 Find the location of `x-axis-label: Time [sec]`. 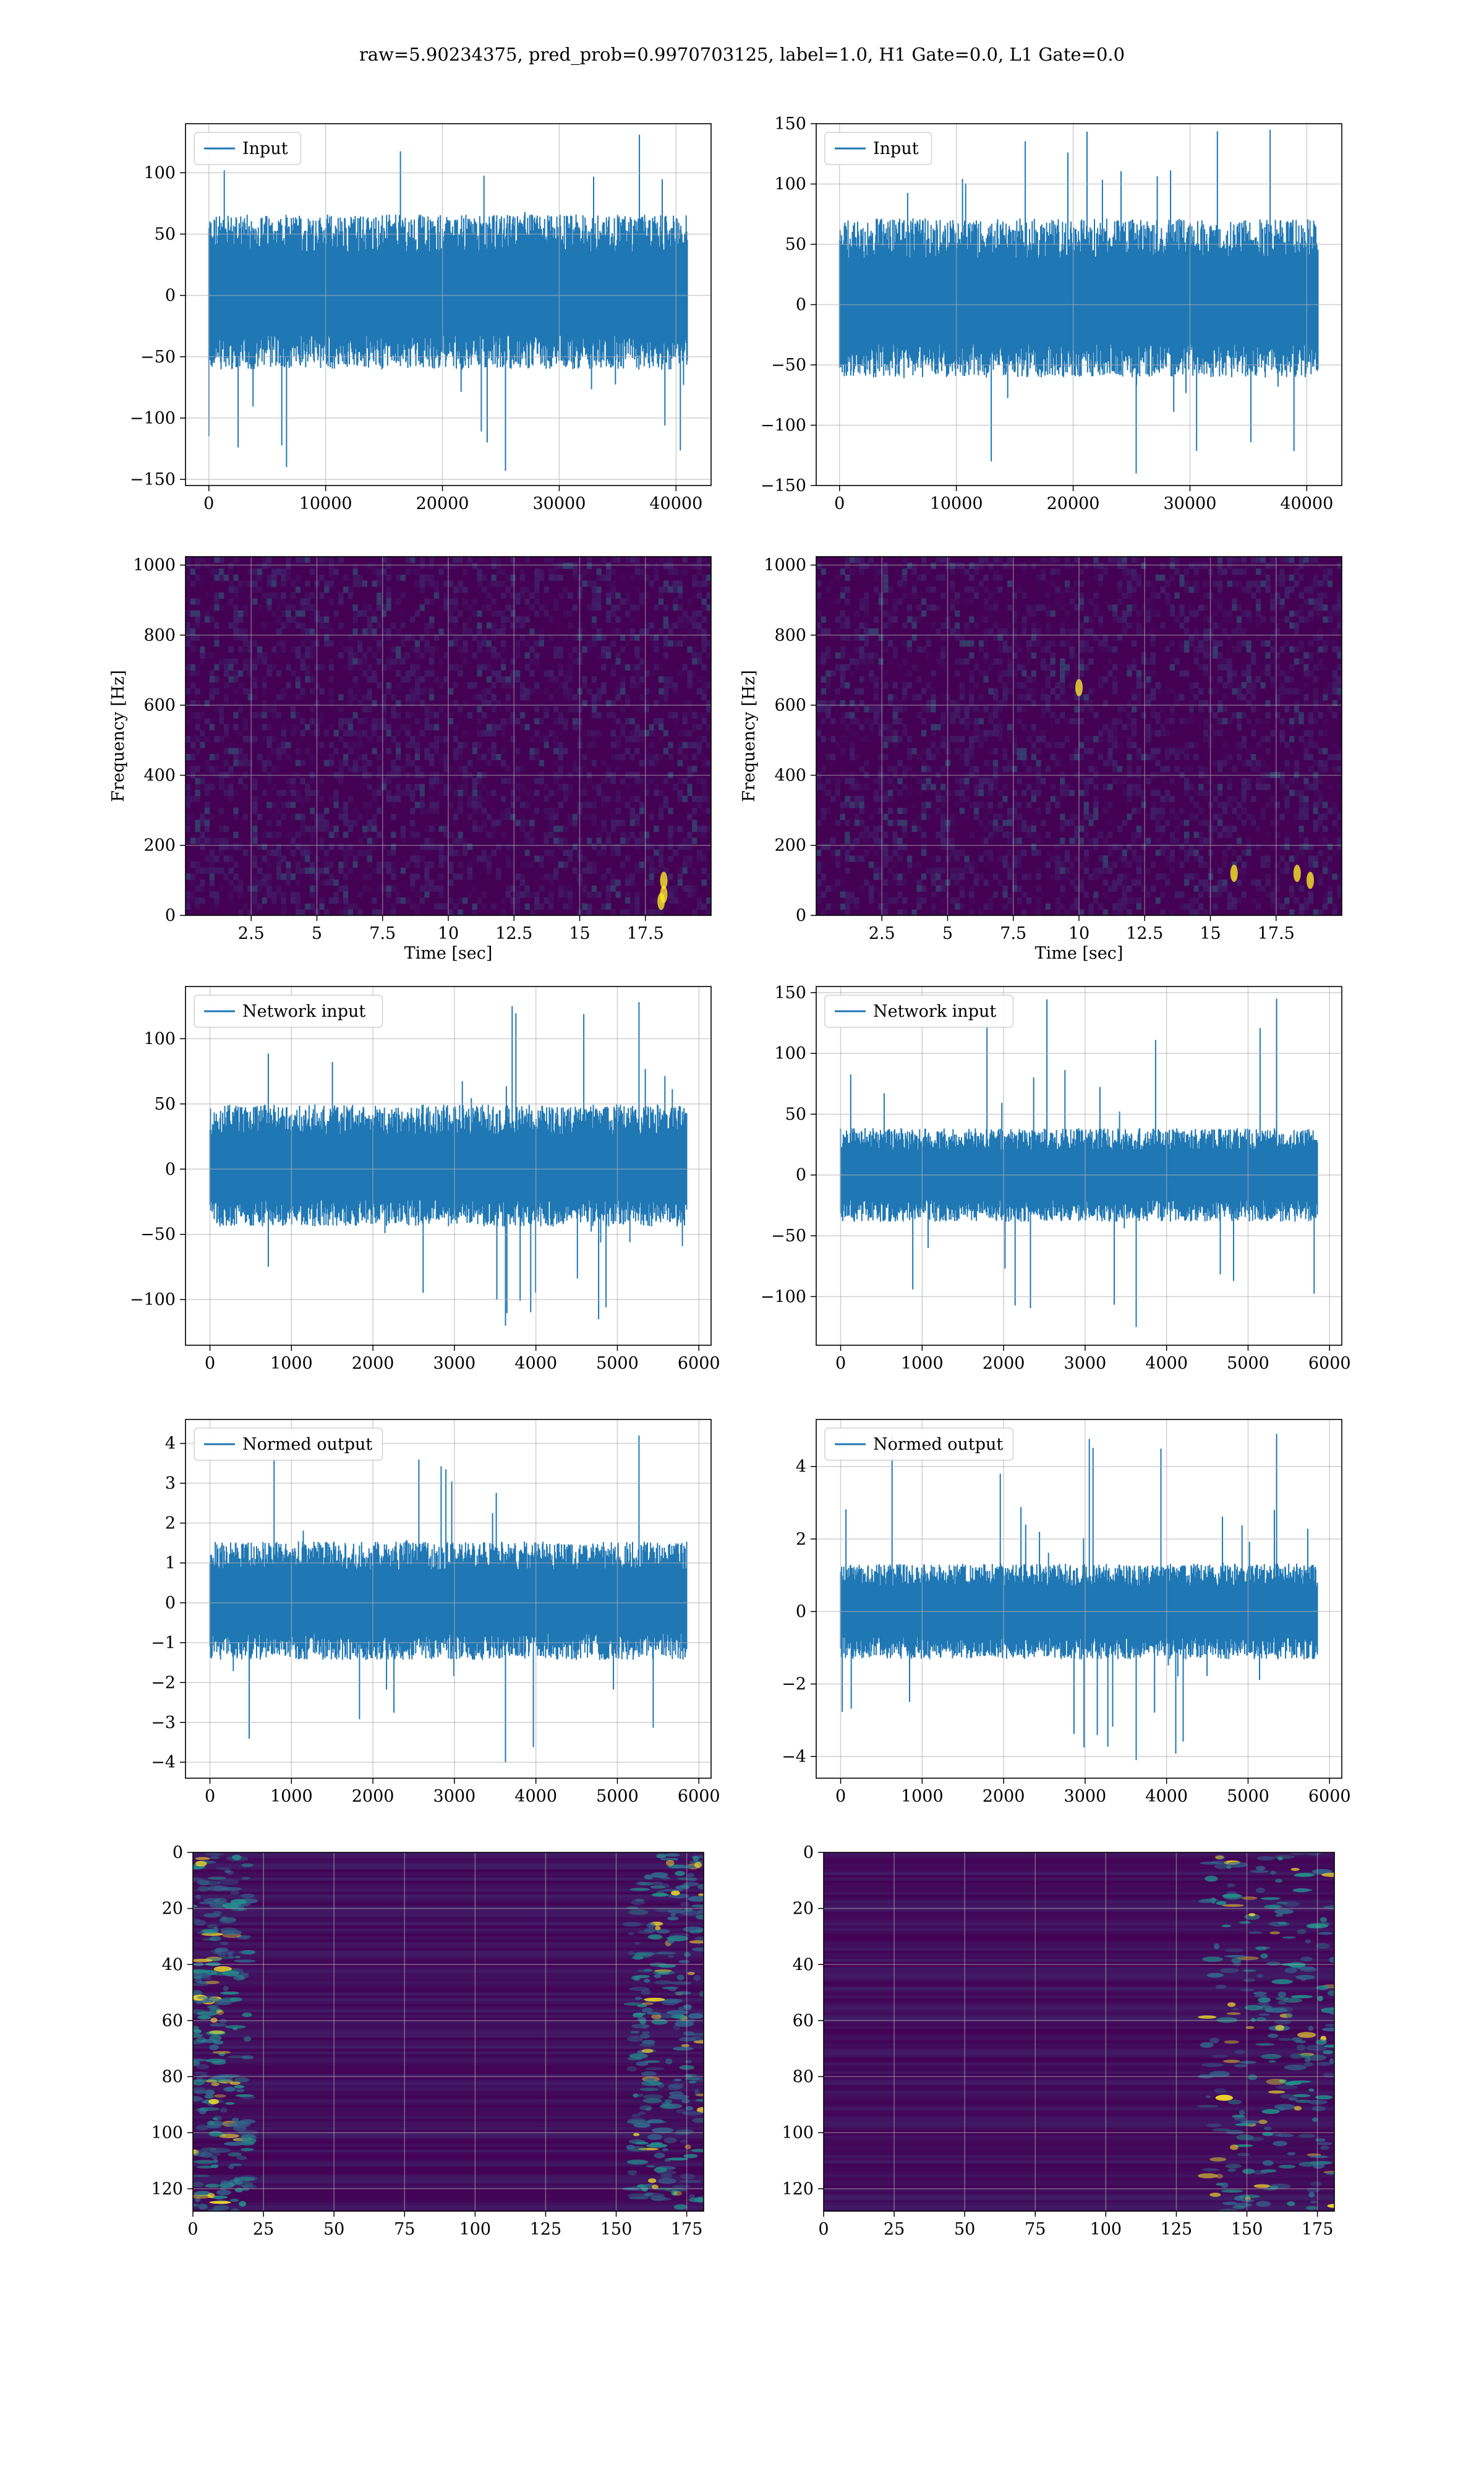

x-axis-label: Time [sec] is located at coordinates (1079, 954).